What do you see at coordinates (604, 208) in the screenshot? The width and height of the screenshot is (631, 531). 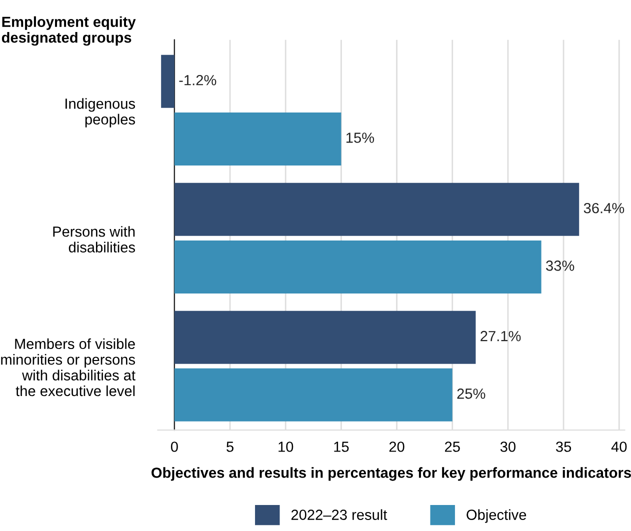 I see `data-label: 36.4%` at bounding box center [604, 208].